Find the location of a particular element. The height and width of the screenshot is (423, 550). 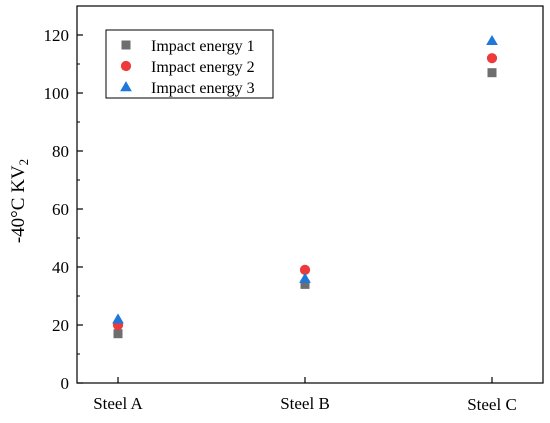

x-tick-label: Steel A is located at coordinates (118, 403).